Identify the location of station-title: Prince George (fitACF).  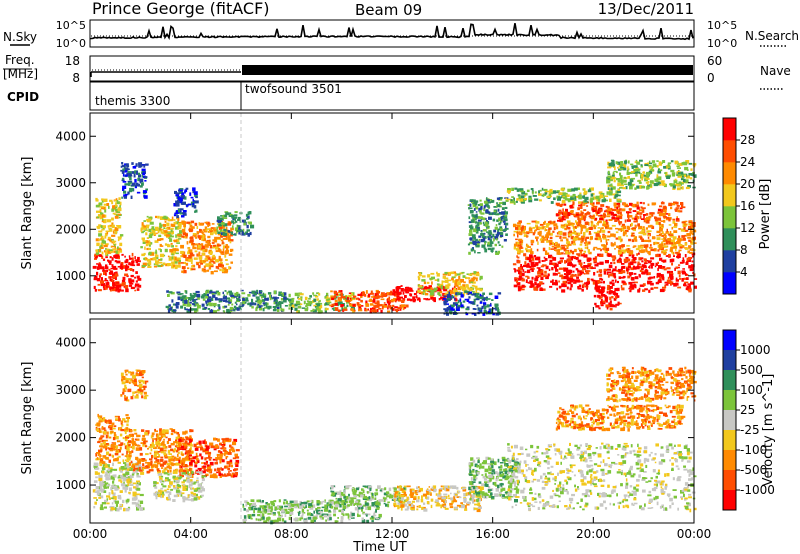
(181, 9).